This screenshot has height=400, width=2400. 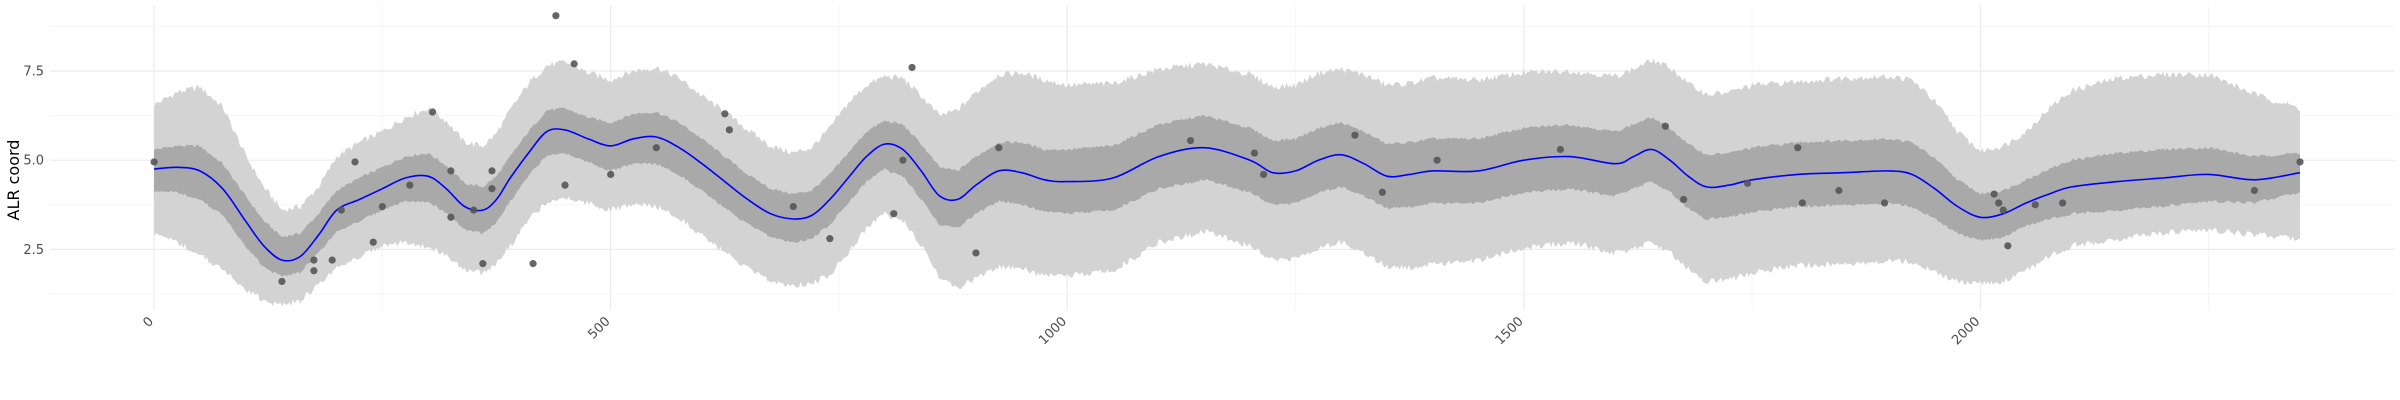 I want to click on y-axis-ticks: 2.5 5.0 7.5, so click(x=33, y=160).